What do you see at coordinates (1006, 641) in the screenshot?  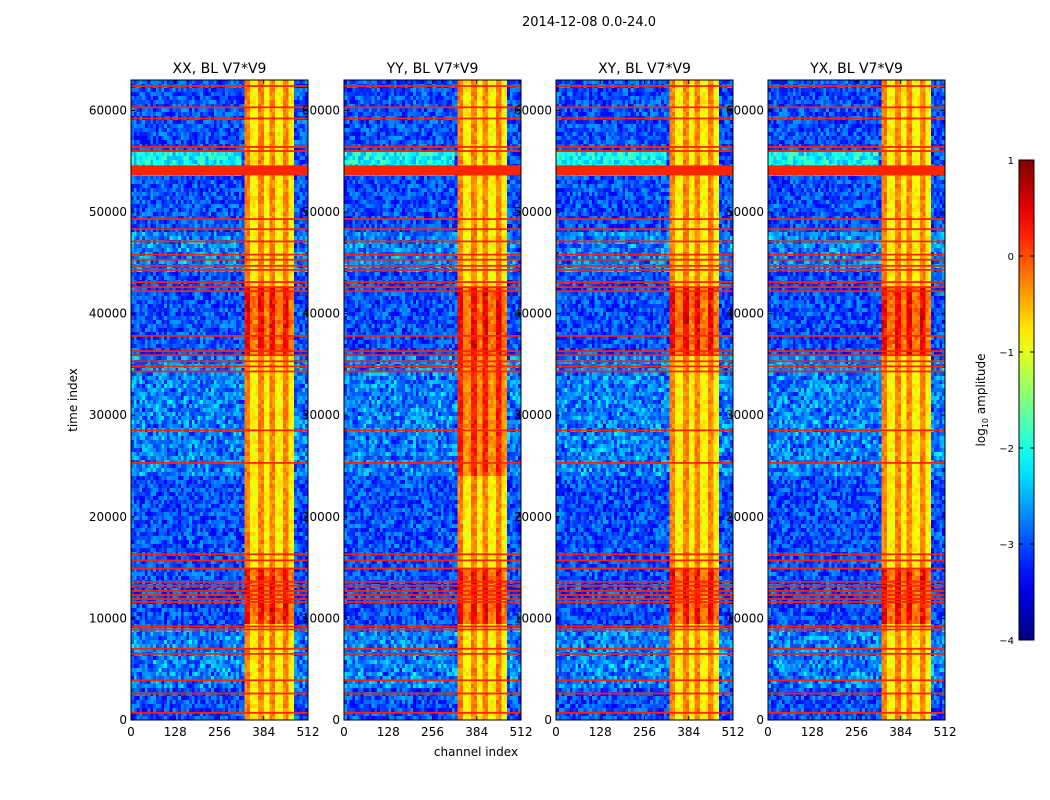 I see `colorbar-tick-label: −4` at bounding box center [1006, 641].